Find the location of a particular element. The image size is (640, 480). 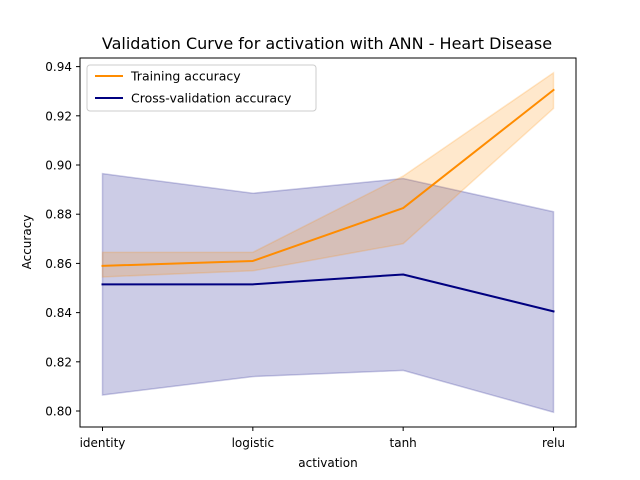

y-tick-label: 0.84 is located at coordinates (58, 313).